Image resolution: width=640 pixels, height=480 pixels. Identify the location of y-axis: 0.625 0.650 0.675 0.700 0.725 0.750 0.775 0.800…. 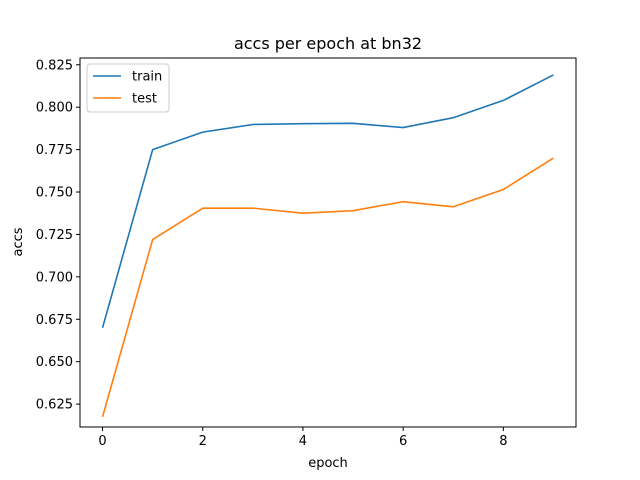
(58, 235).